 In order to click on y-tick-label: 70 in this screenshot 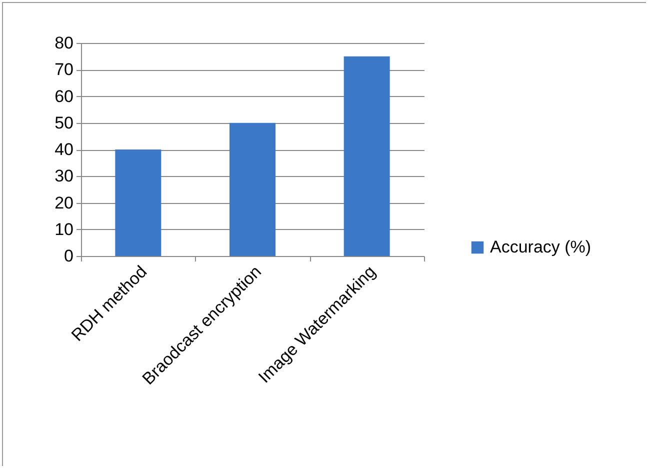, I will do `click(64, 70)`.